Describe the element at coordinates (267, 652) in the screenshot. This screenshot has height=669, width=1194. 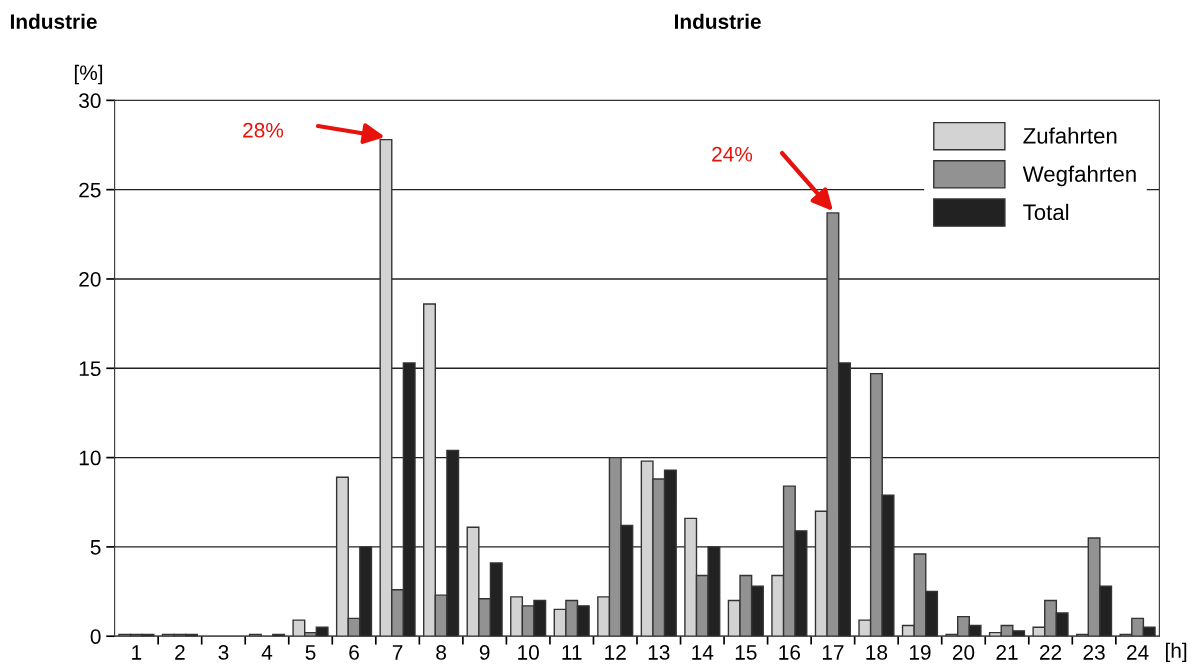
I see `x-tick-label: 4` at that location.